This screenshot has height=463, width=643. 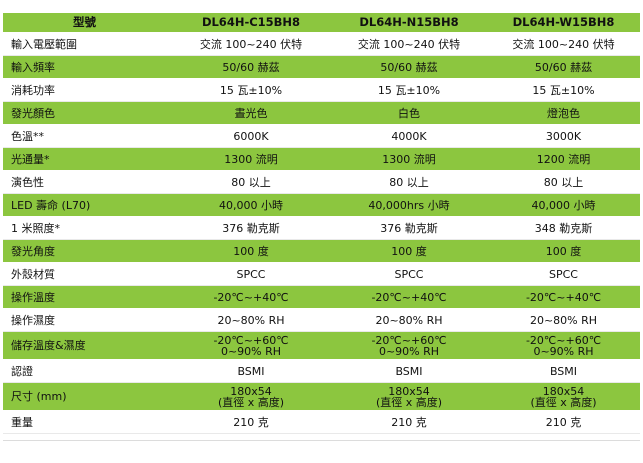 What do you see at coordinates (251, 136) in the screenshot?
I see `cell-line: 6000K` at bounding box center [251, 136].